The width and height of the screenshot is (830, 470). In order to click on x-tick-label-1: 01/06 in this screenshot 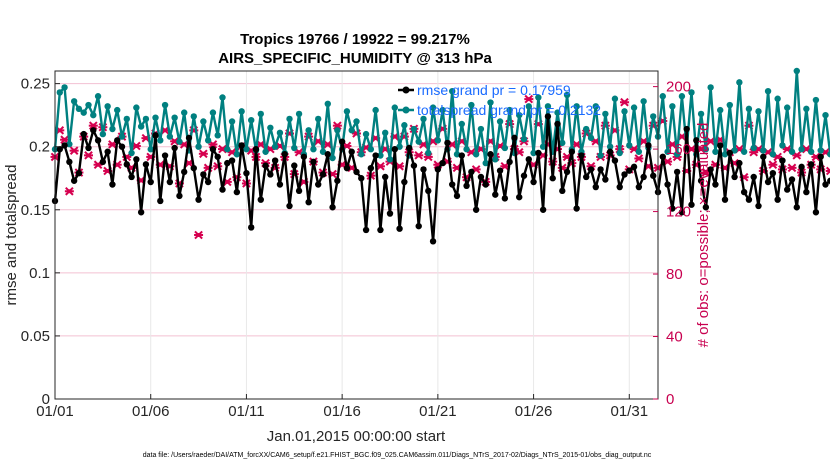, I will do `click(151, 411)`.